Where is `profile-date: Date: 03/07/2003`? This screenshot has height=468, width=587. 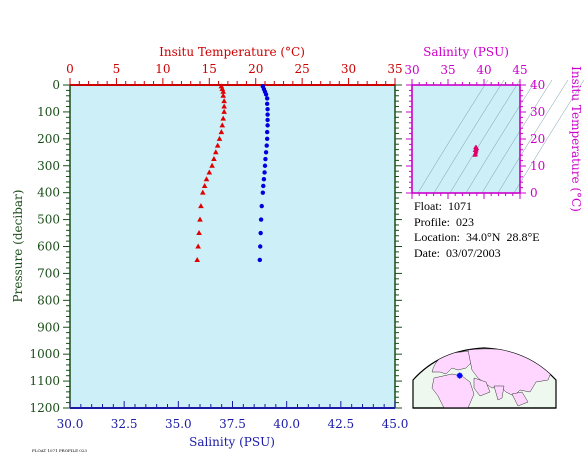
profile-date: Date: 03/07/2003 is located at coordinates (457, 252).